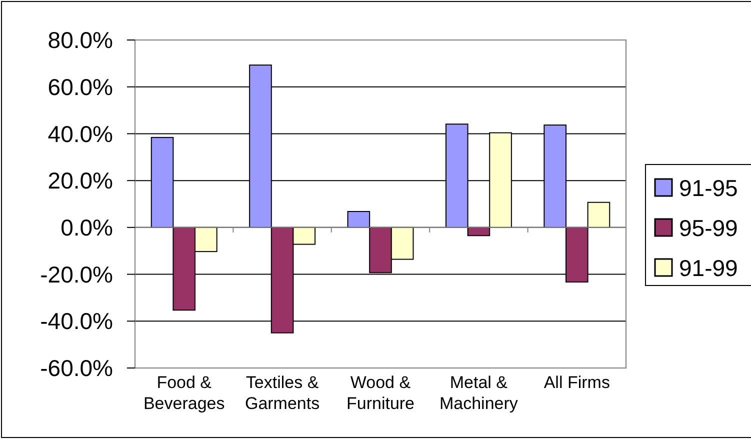  I want to click on y-tick-label: 0.0%, so click(86, 227).